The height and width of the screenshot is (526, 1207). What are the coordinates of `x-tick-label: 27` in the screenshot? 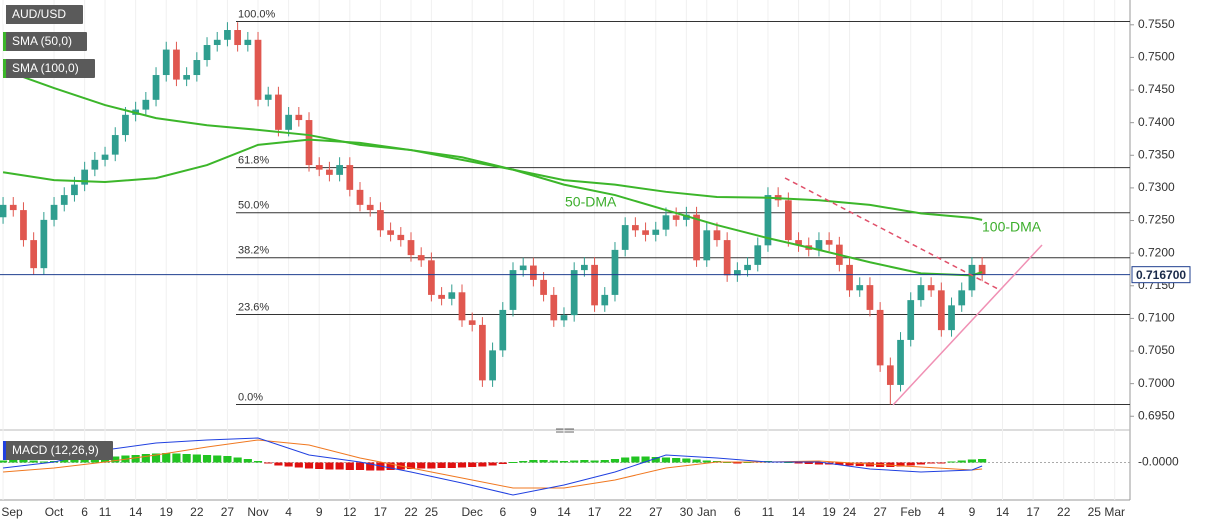 It's located at (656, 512).